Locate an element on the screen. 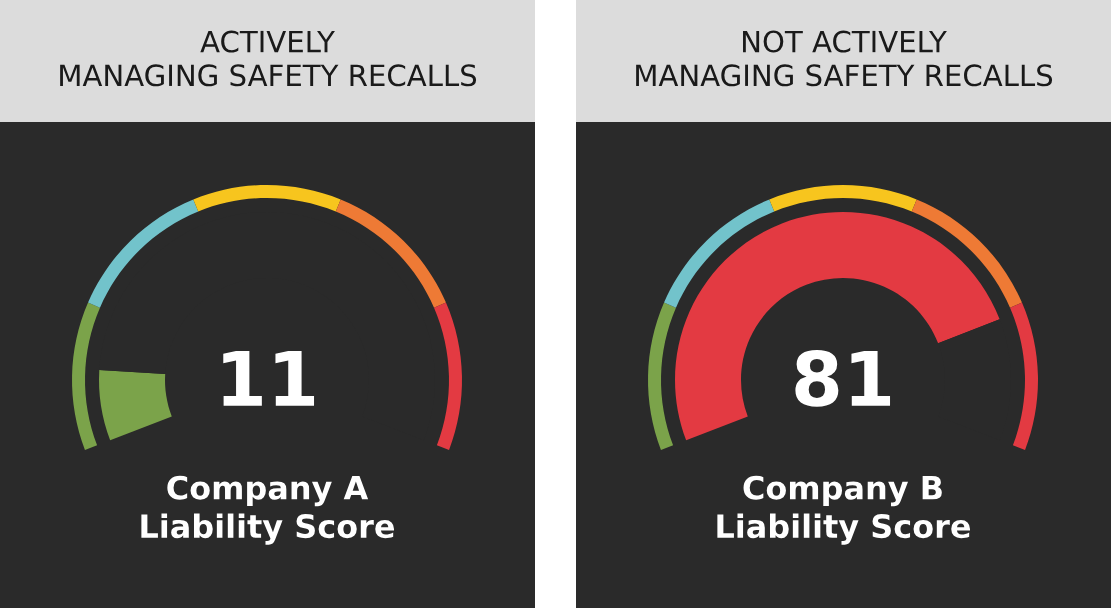 Image resolution: width=1113 pixels, height=608 pixels. text: Company A Liability Score is located at coordinates (267, 510).